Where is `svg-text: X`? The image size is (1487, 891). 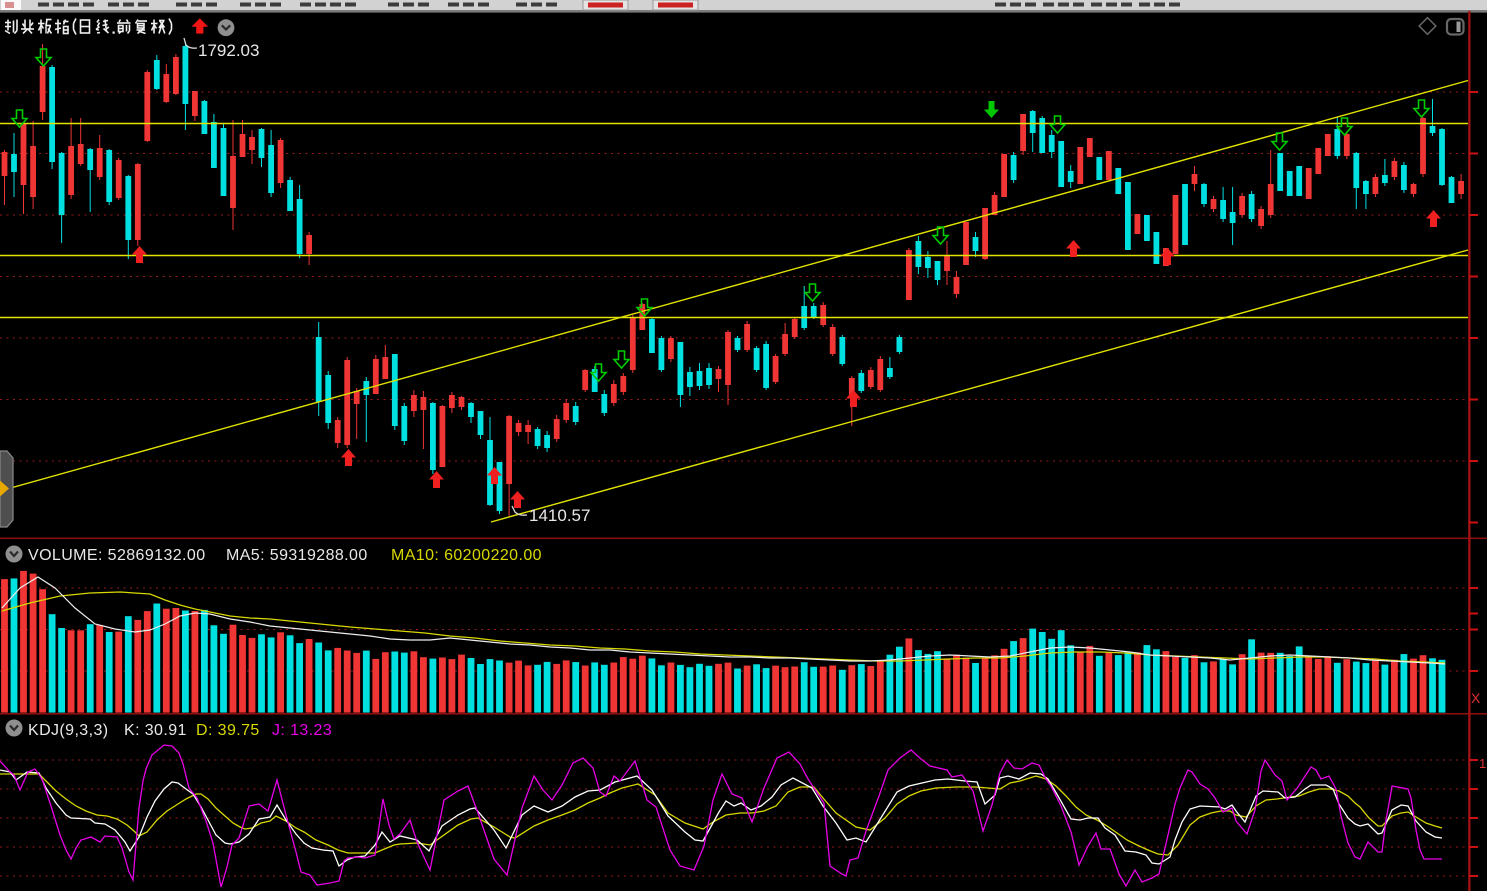
svg-text: X is located at coordinates (1476, 698).